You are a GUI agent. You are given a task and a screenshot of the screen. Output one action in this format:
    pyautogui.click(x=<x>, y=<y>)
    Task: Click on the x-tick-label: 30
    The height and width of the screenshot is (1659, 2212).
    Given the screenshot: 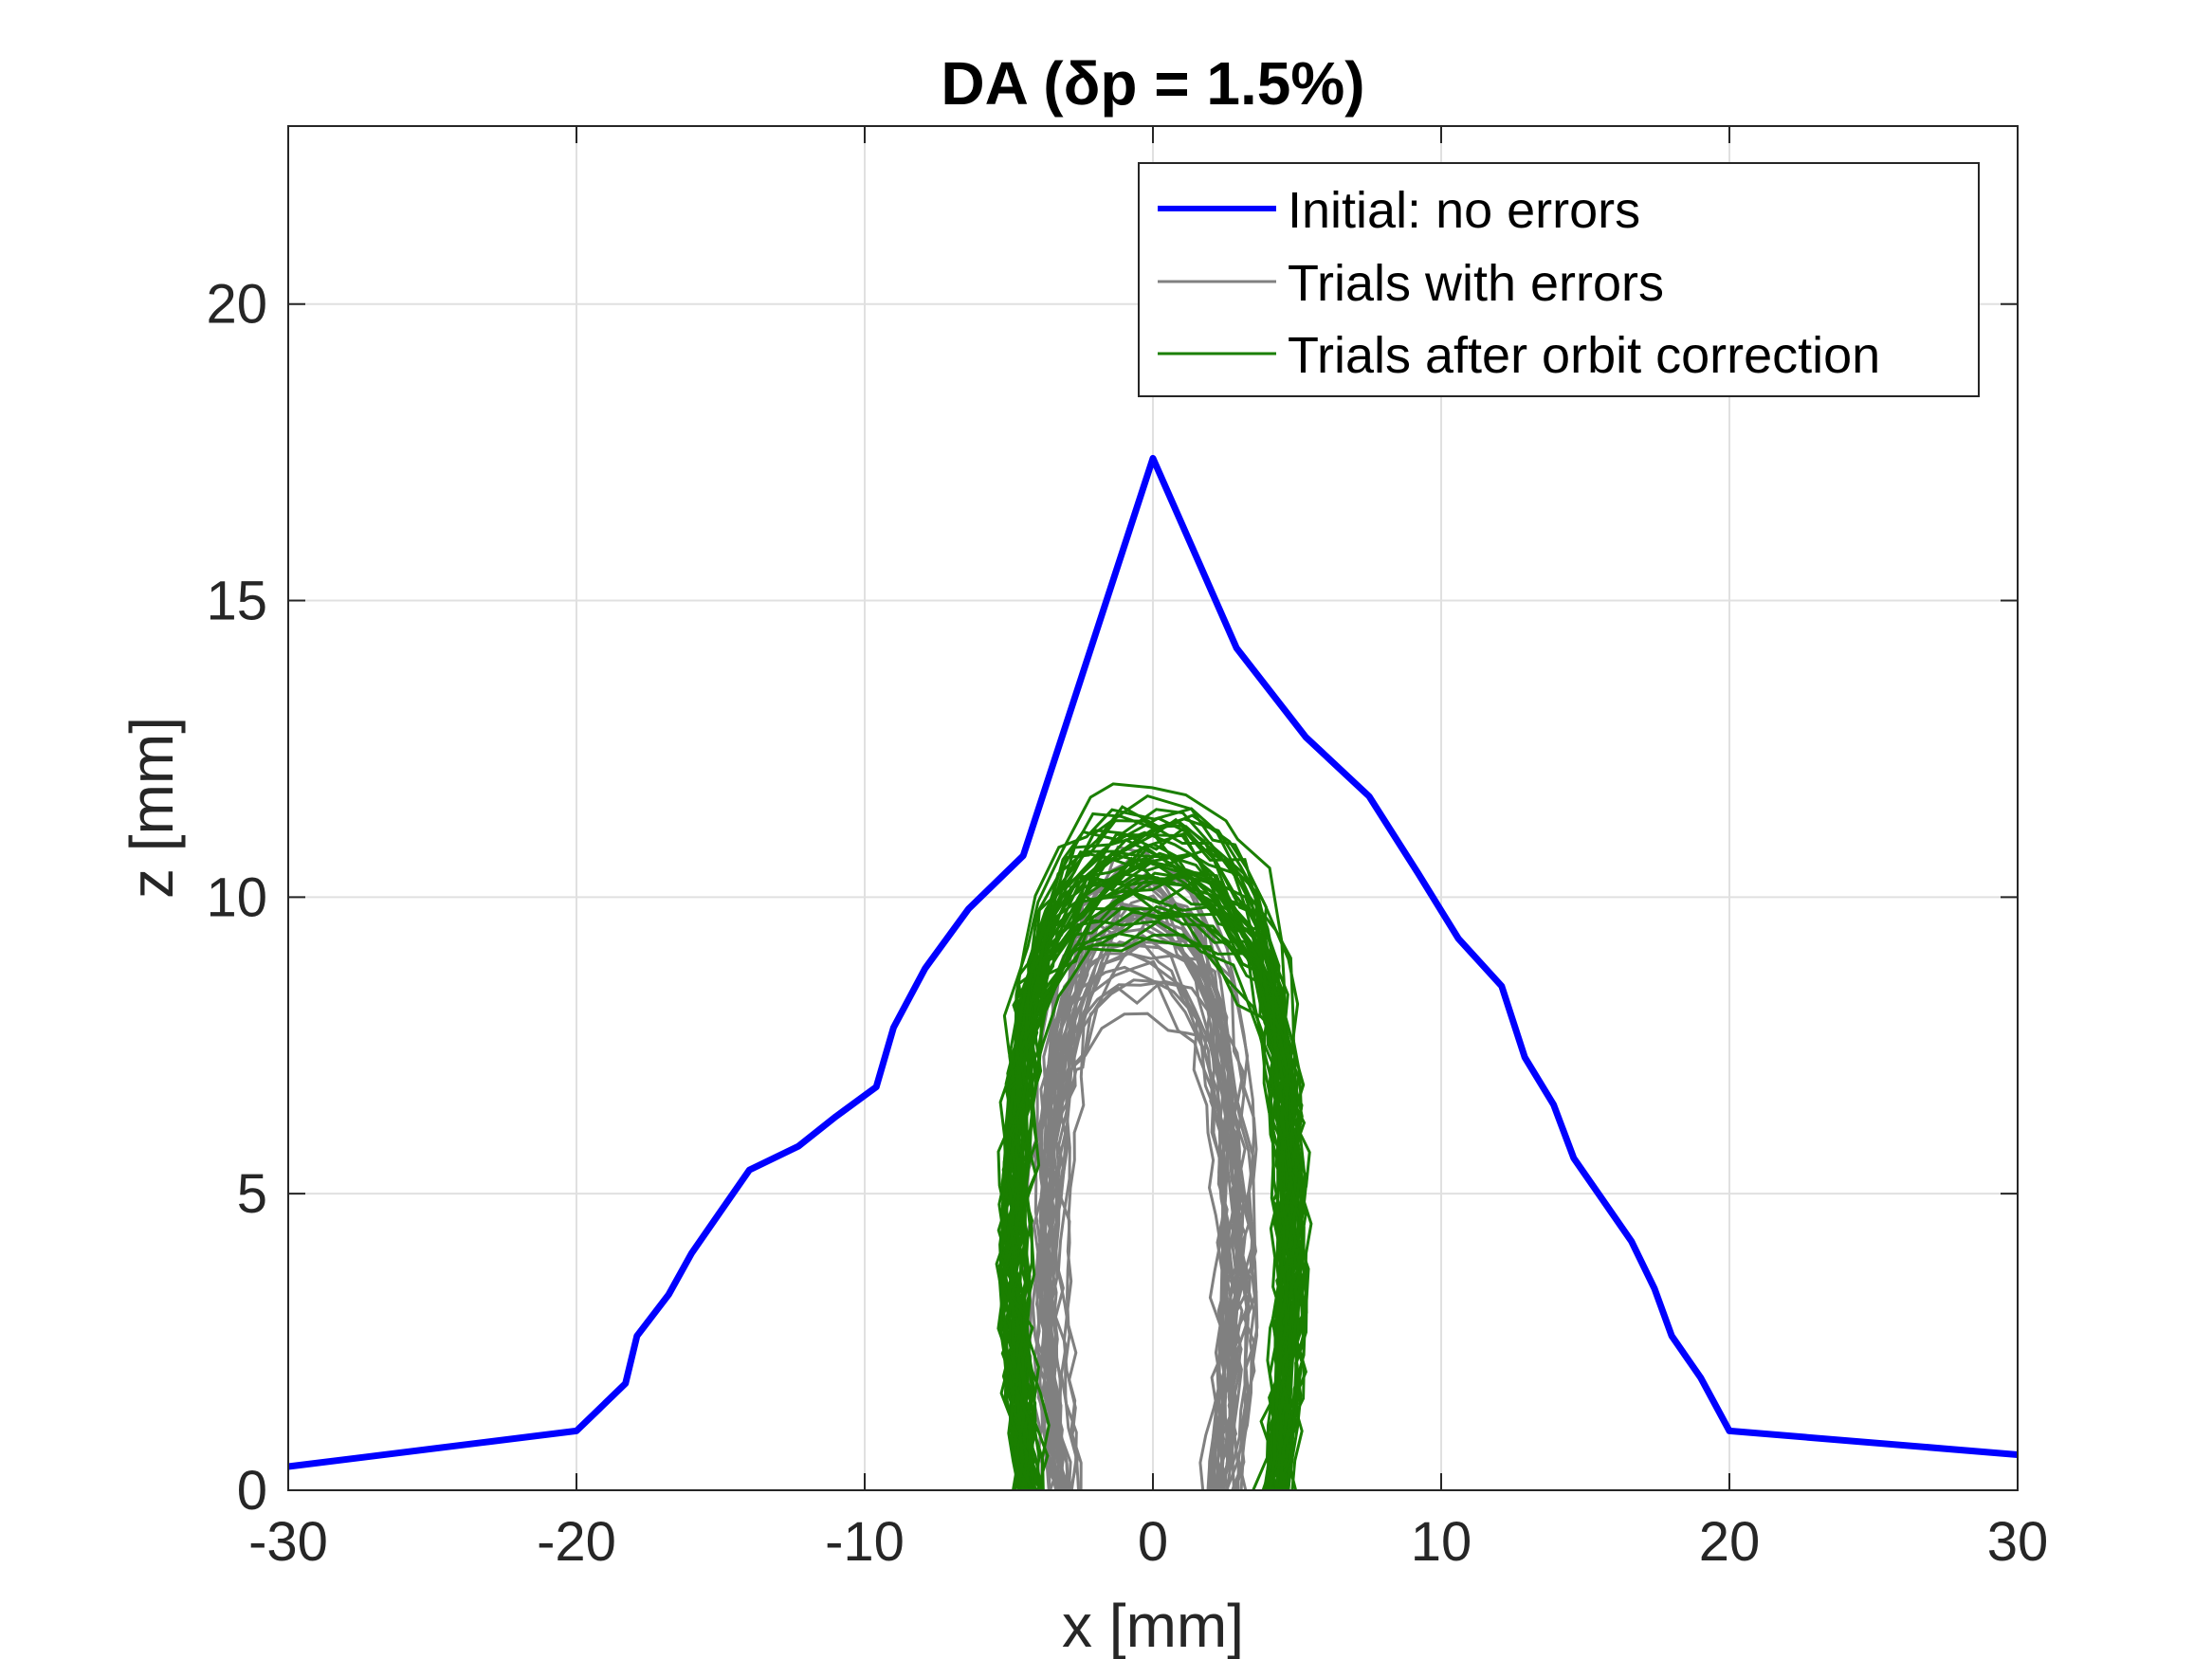 What is the action you would take?
    pyautogui.click(x=2018, y=1542)
    